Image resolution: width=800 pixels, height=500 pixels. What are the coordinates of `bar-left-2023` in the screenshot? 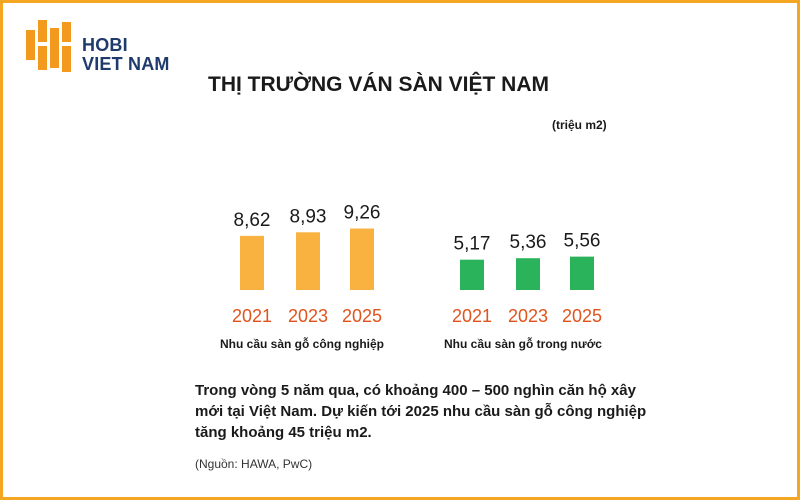 It's located at (308, 261).